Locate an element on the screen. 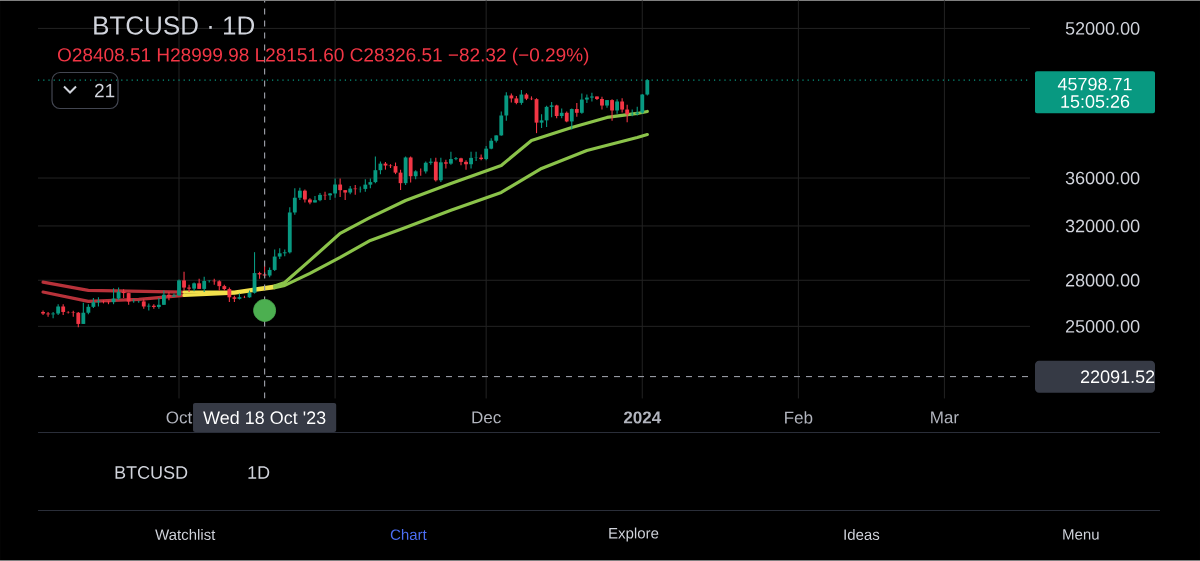 The width and height of the screenshot is (1200, 561). ref-line-label: 22091.52 is located at coordinates (1117, 377).